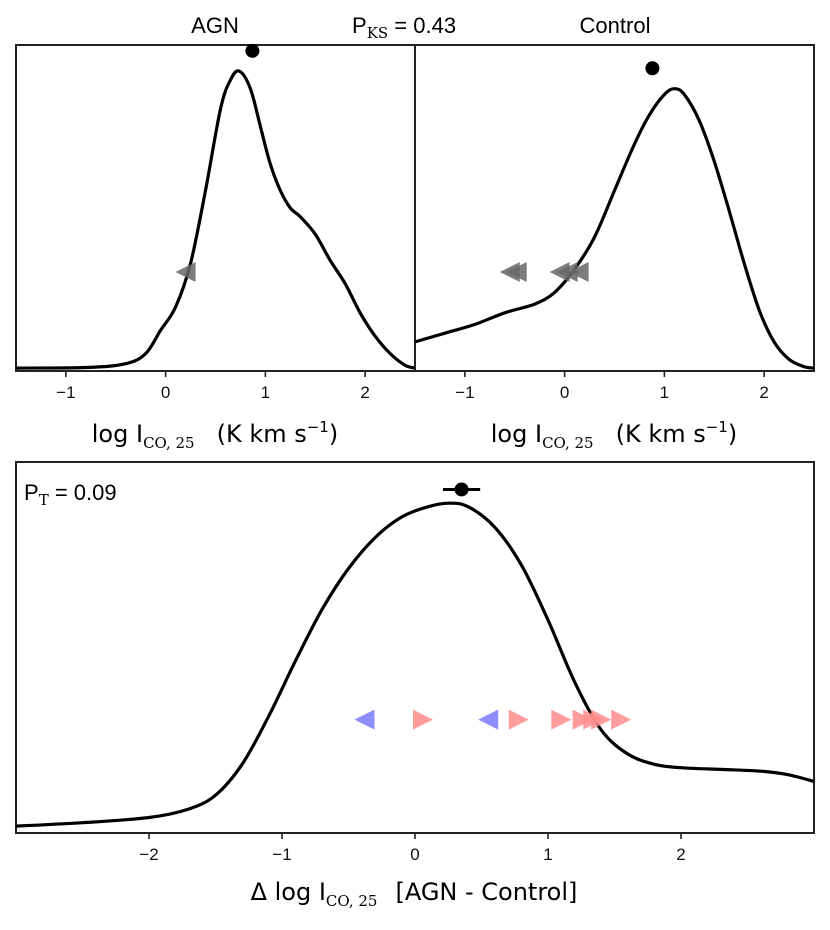  Describe the element at coordinates (377, 33) in the screenshot. I see `pks-subscript: KS` at that location.